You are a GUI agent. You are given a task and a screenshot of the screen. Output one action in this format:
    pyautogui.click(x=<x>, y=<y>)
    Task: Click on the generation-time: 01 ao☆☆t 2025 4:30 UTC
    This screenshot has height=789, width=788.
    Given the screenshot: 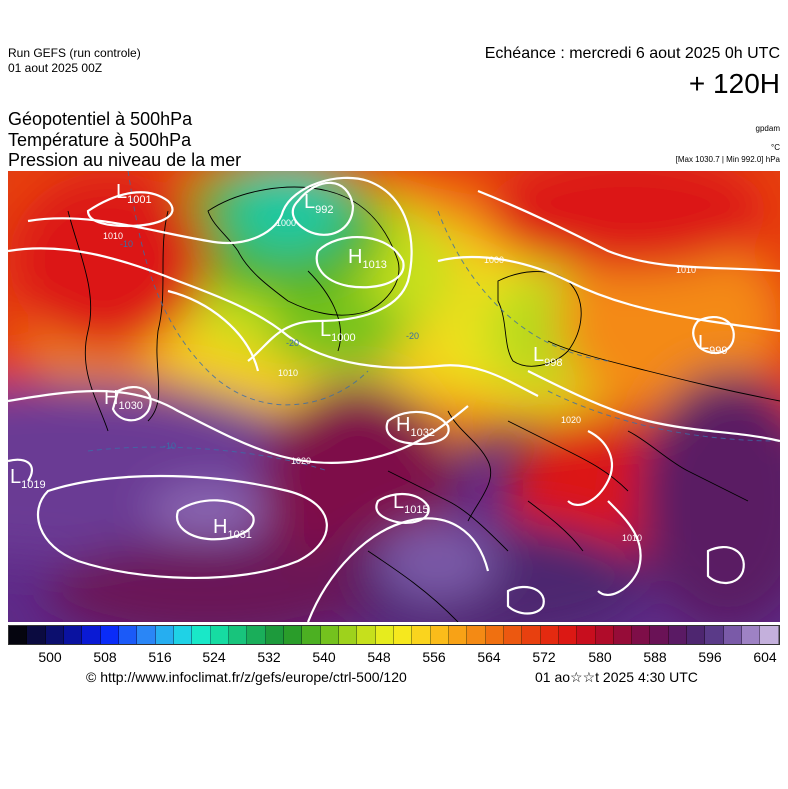 What is the action you would take?
    pyautogui.click(x=616, y=677)
    